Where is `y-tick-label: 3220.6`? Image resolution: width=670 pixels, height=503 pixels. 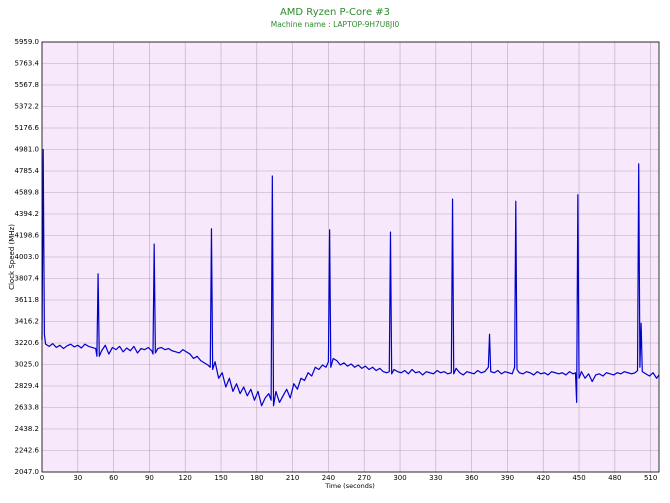
y-tick-label: 3220.6 is located at coordinates (27, 343).